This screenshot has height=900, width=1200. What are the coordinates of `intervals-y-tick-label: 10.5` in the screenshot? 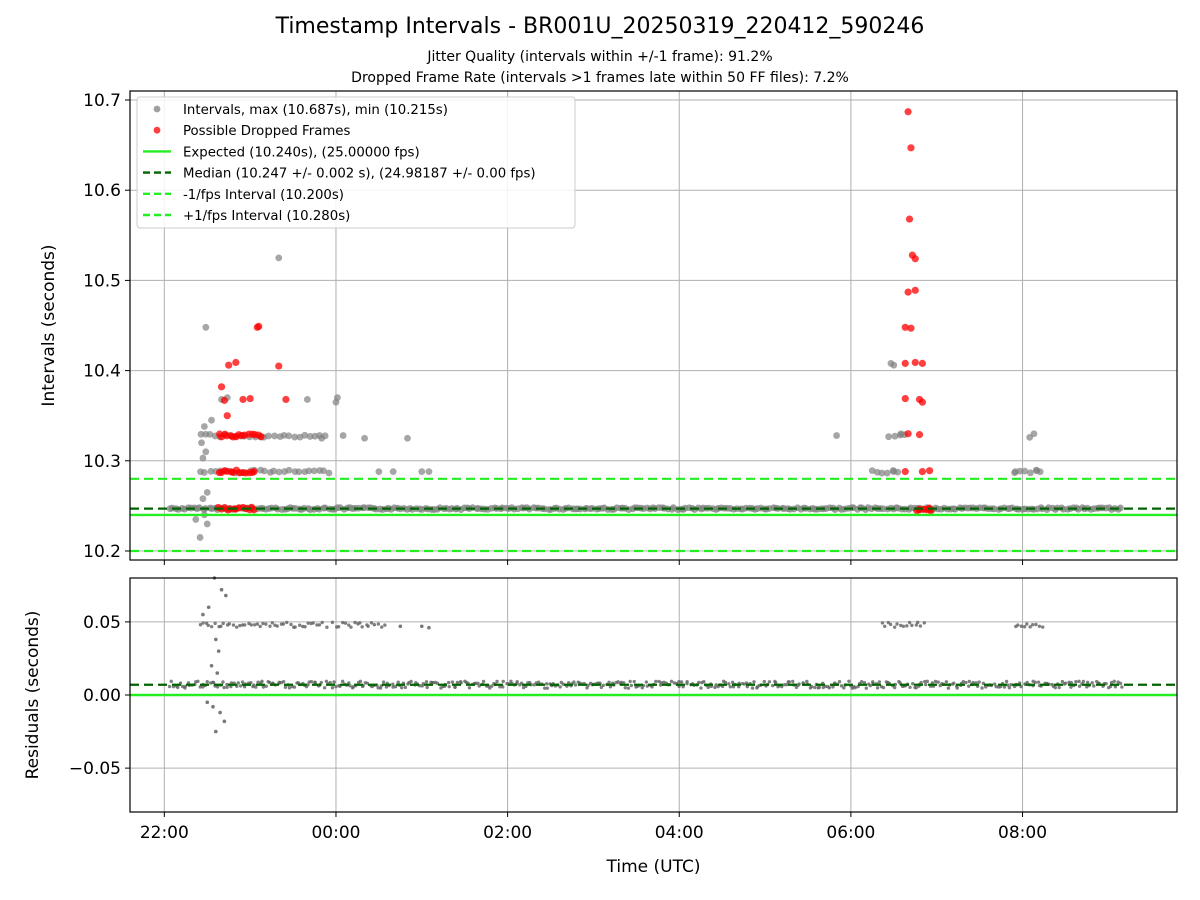 It's located at (102, 281).